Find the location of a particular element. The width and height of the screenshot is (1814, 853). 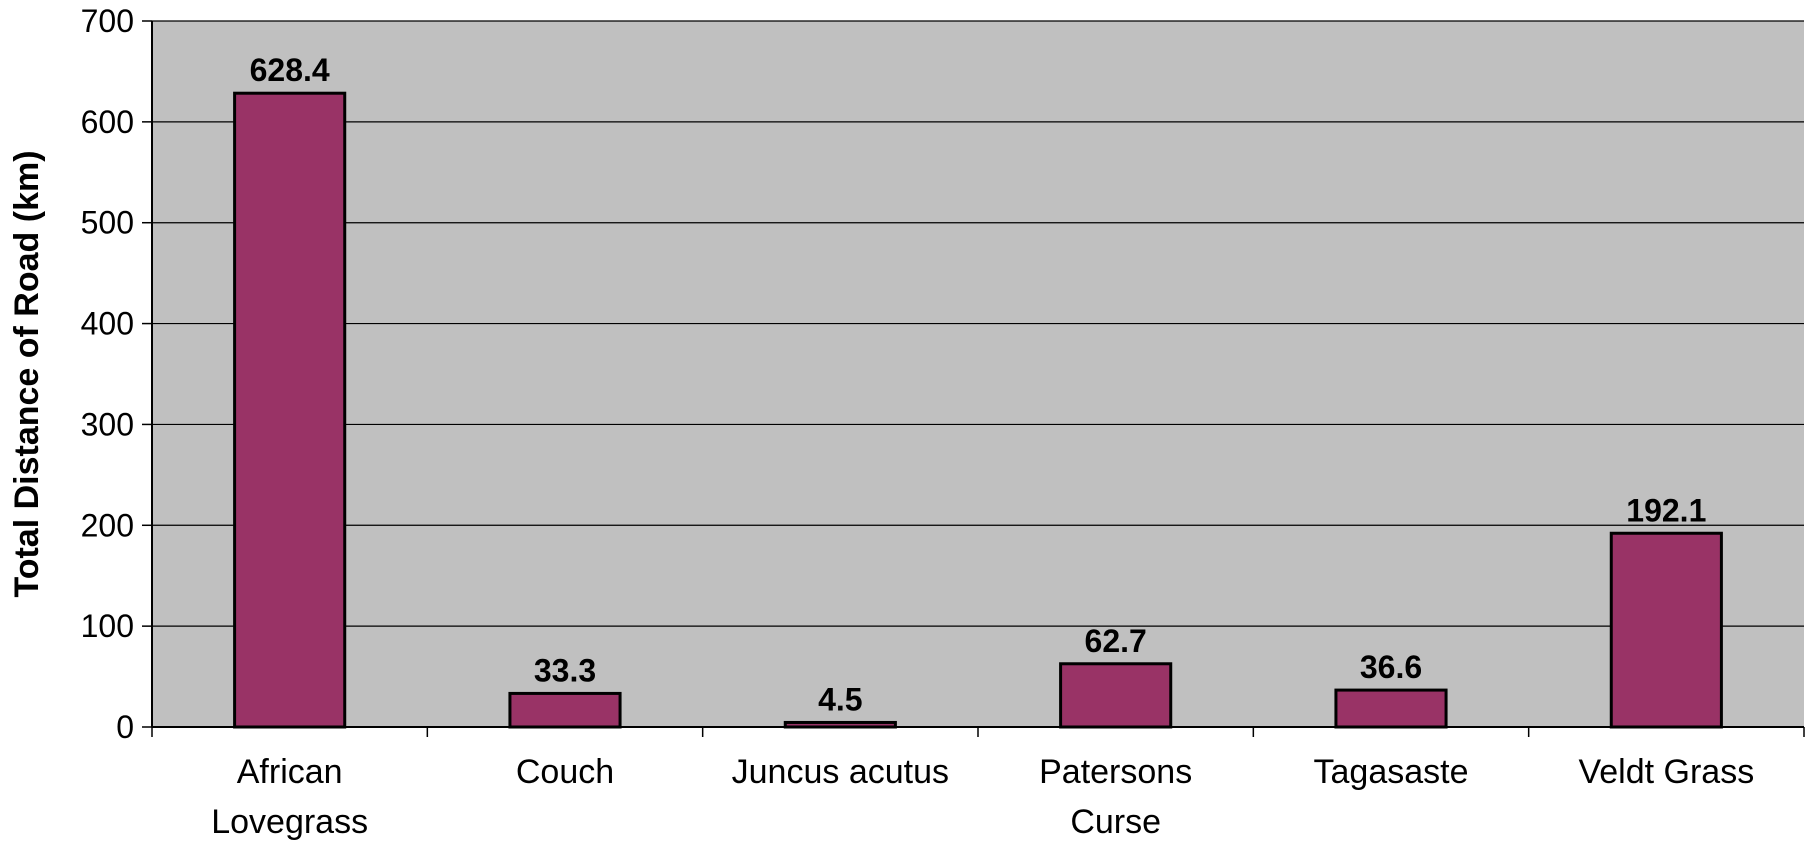

x-category-label-line: Juncus acutus is located at coordinates (840, 772).